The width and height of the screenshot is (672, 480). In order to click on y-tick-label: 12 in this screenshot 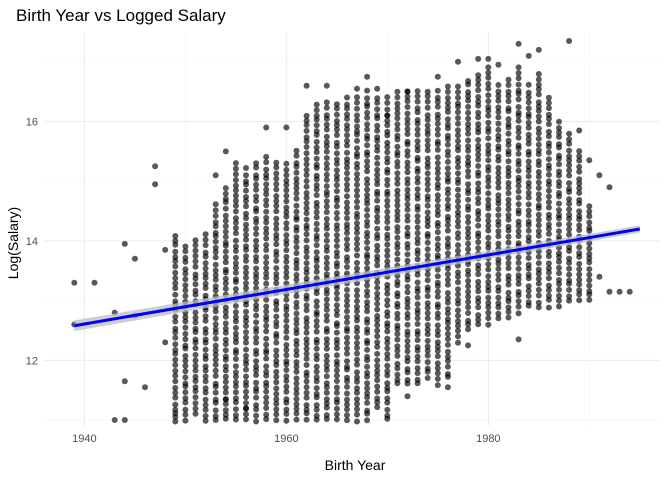, I will do `click(32, 361)`.